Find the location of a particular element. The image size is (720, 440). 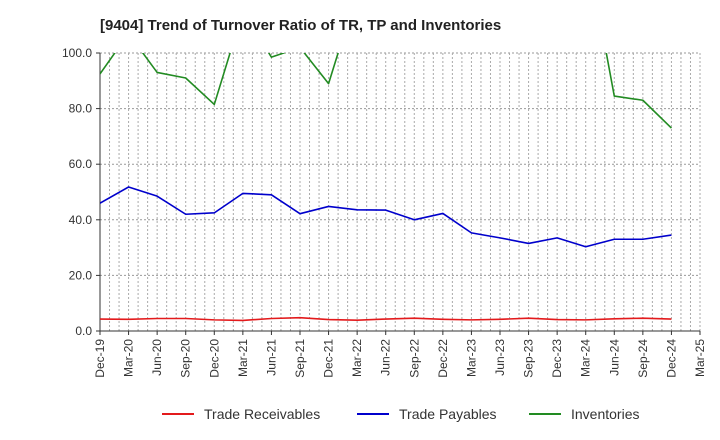

x-tick-label: Mar-21 is located at coordinates (243, 358).